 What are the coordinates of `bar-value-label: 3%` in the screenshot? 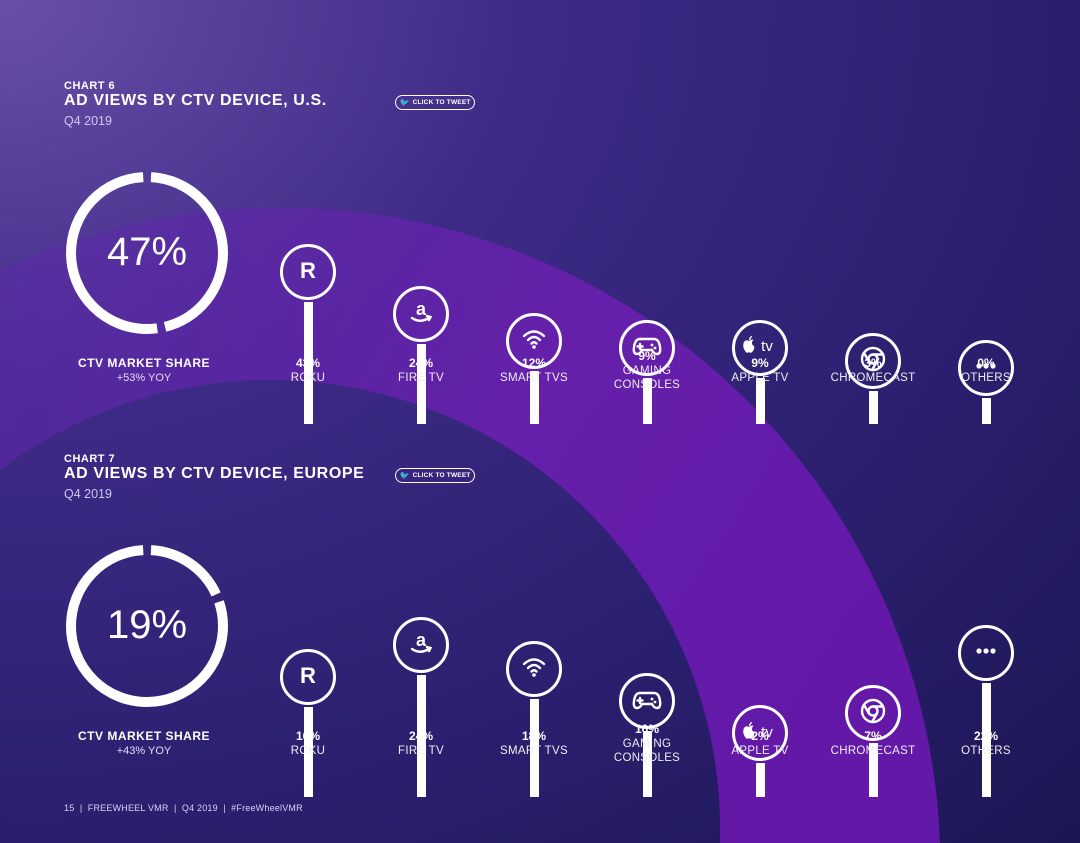 It's located at (873, 363).